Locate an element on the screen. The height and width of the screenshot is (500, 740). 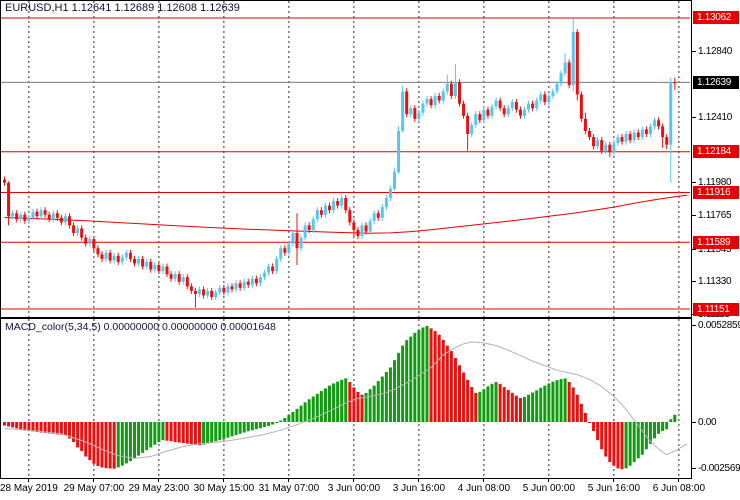
time-tick-label: 3 Jun 00:00 is located at coordinates (353, 488).